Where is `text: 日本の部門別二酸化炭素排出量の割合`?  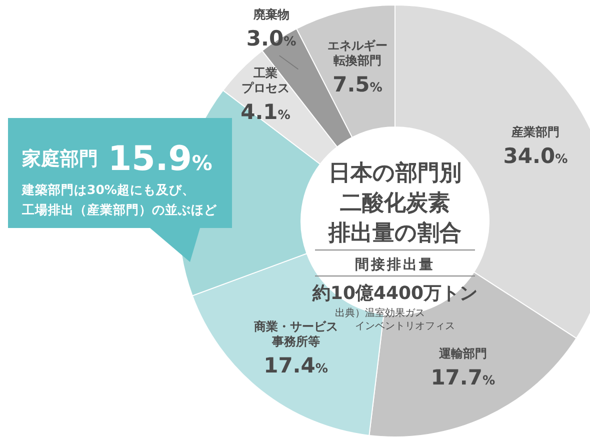
text: 日本の部門別二酸化炭素排出量の割合 is located at coordinates (395, 203).